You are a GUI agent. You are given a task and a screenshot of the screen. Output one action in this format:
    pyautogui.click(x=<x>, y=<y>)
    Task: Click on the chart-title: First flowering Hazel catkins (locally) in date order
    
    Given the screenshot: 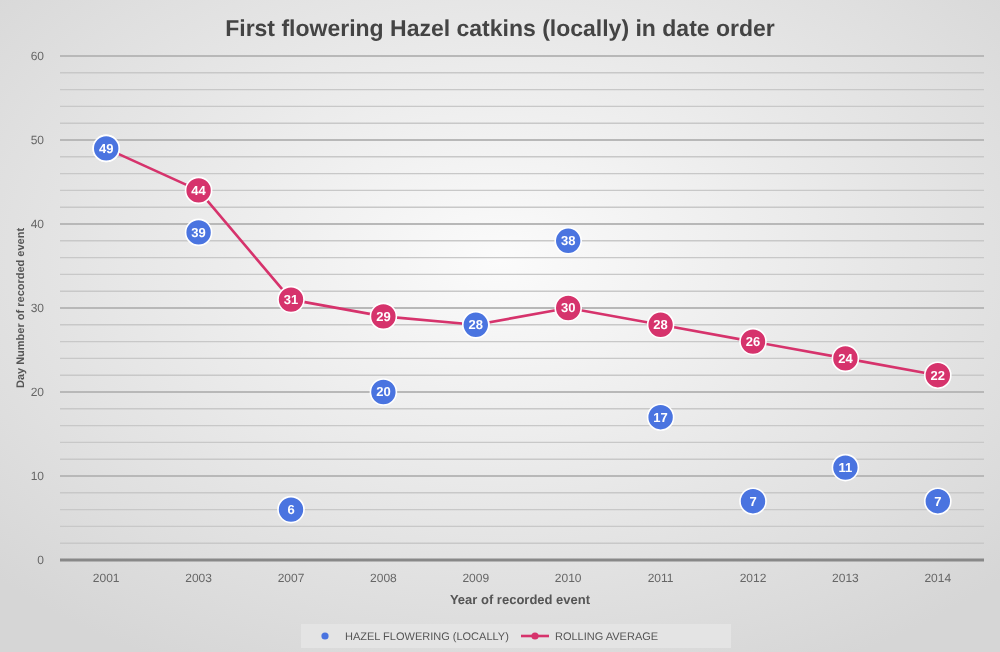 What is the action you would take?
    pyautogui.click(x=500, y=30)
    